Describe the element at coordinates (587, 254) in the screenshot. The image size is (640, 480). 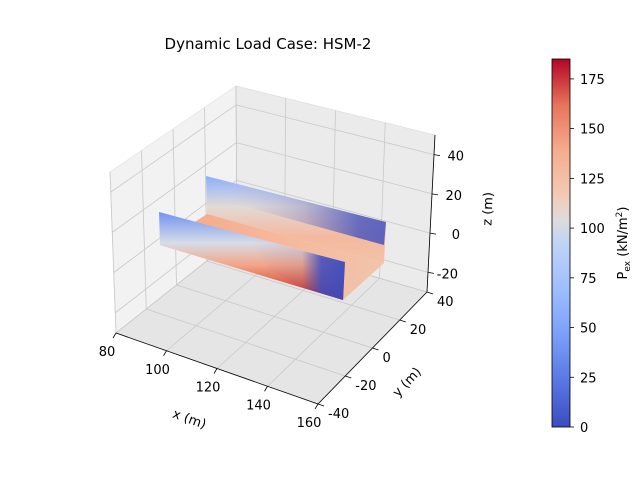
I see `colorbar-ticks: 0 25 50 75 100 125 150 175` at that location.